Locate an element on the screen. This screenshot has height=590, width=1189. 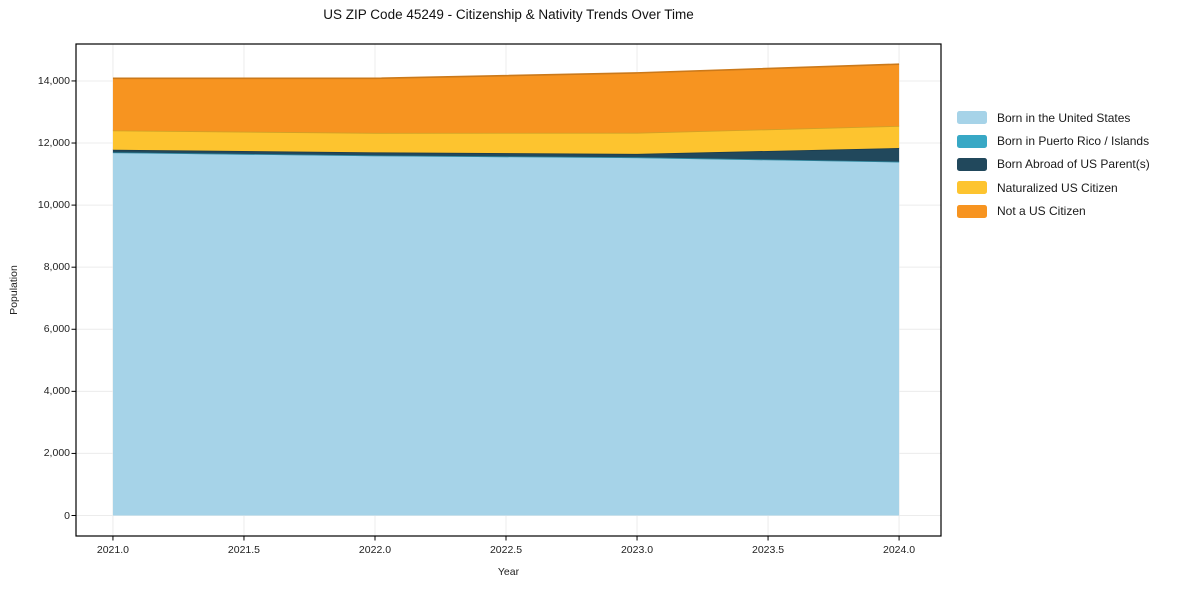
x-tick-label: 2023.0 is located at coordinates (637, 550).